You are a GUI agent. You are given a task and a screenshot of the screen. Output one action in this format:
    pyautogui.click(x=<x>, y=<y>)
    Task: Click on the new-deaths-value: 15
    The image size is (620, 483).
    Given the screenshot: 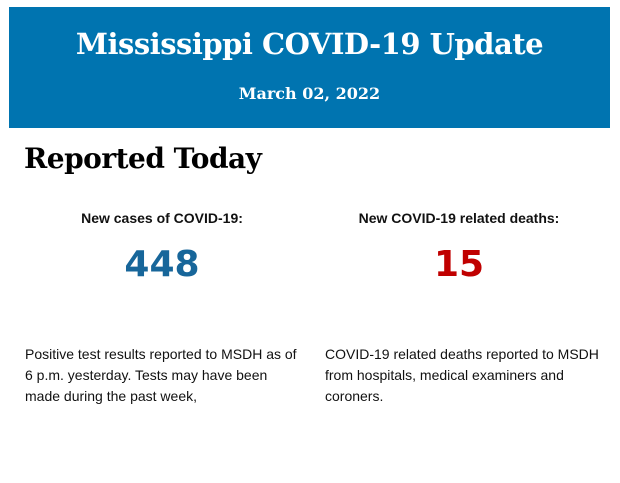 What is the action you would take?
    pyautogui.click(x=459, y=264)
    